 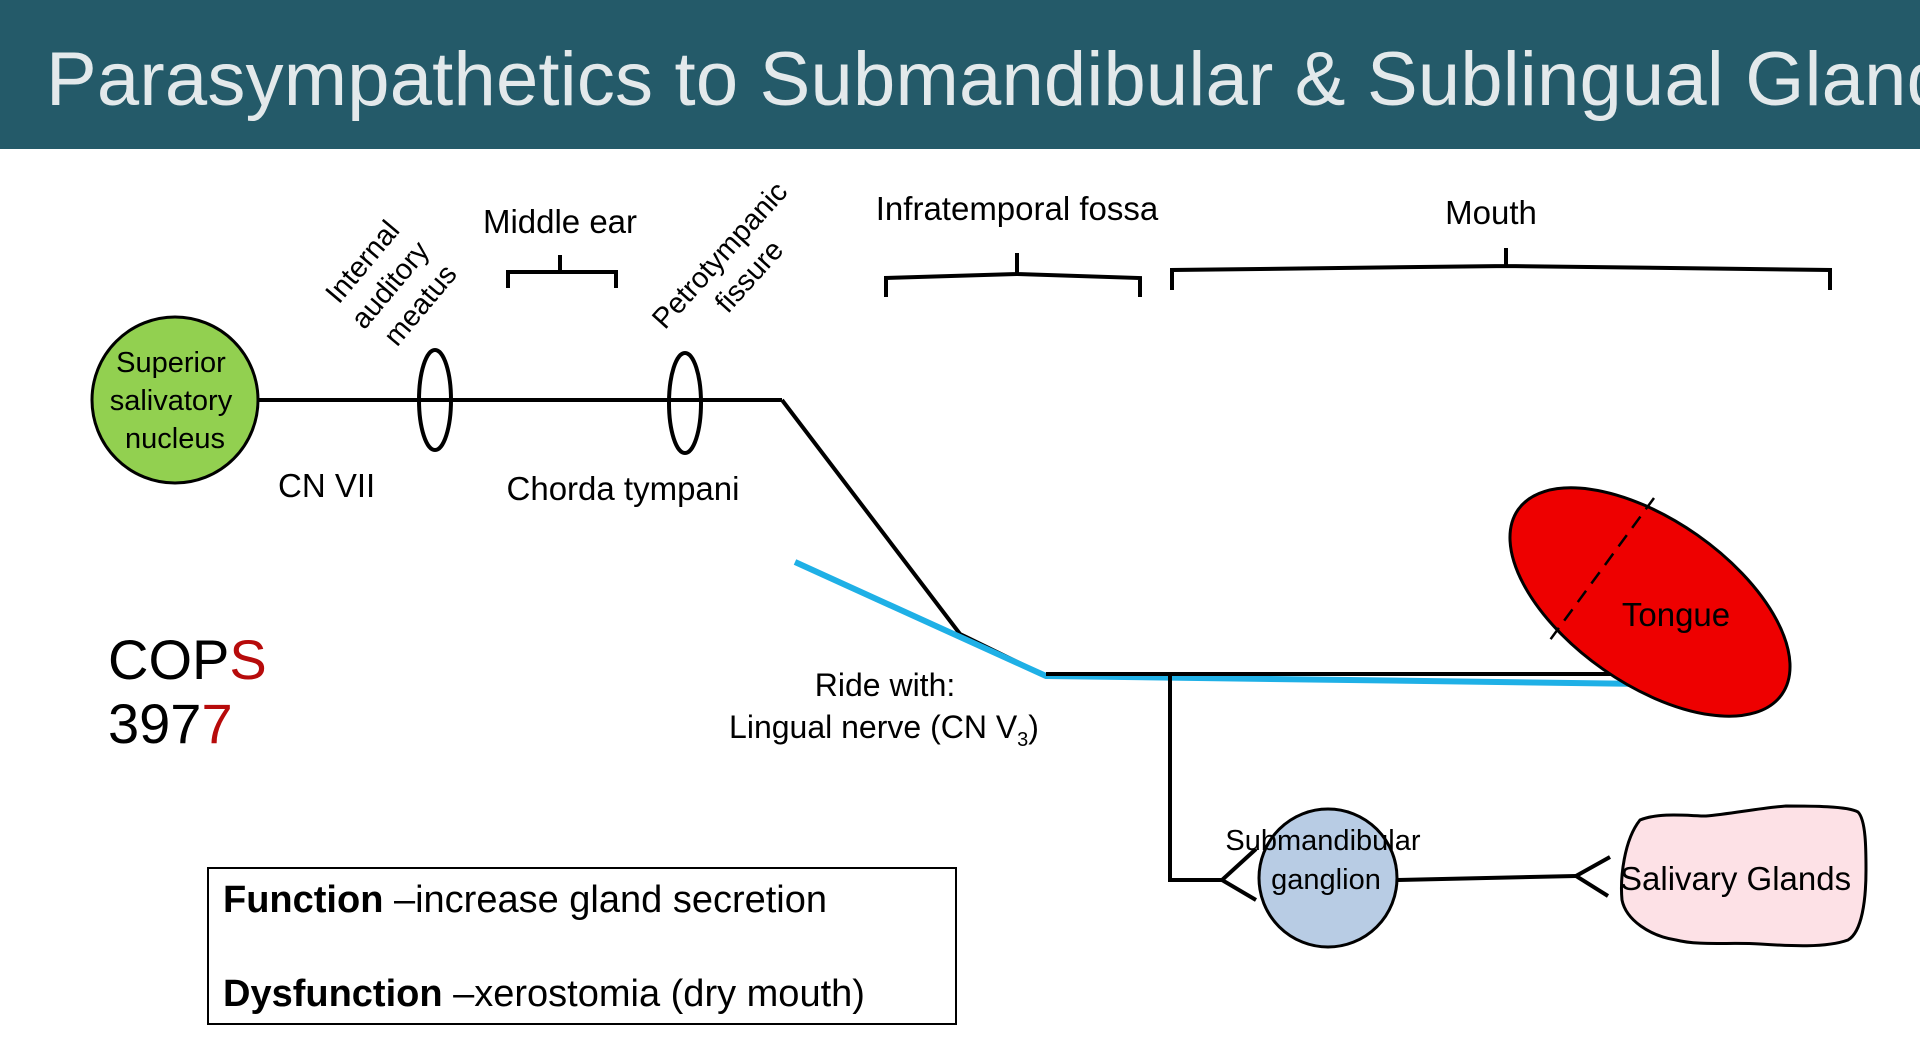 I want to click on svg-text:Superior salivatory: Superior salivatory nucleus, so click(x=175, y=401).